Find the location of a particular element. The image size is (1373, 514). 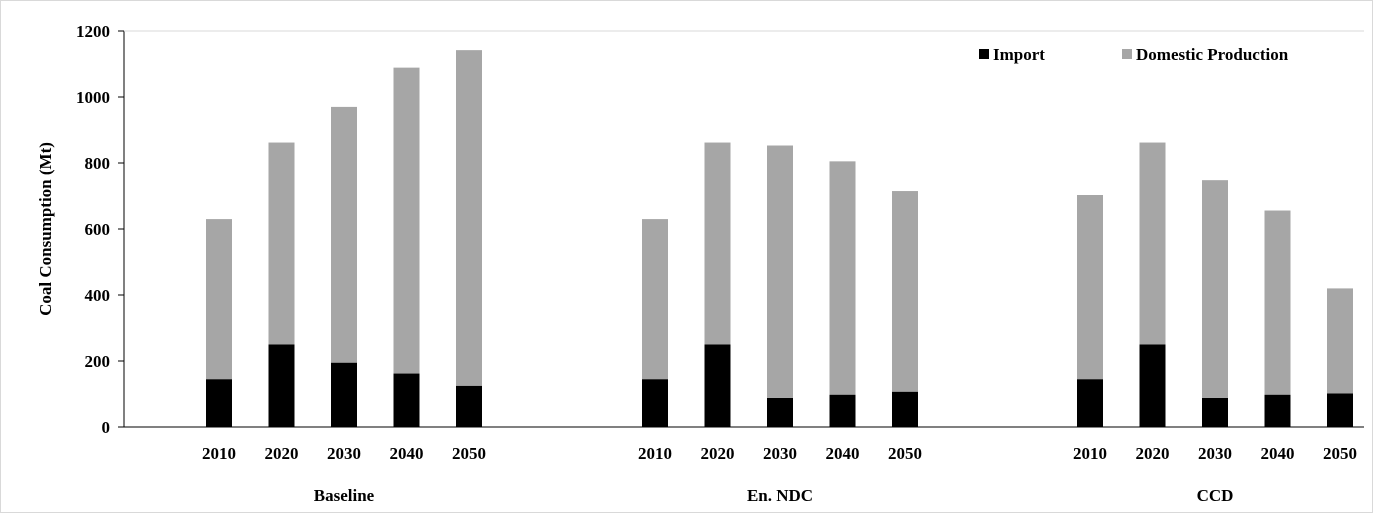

group-label: CCD is located at coordinates (1215, 495).